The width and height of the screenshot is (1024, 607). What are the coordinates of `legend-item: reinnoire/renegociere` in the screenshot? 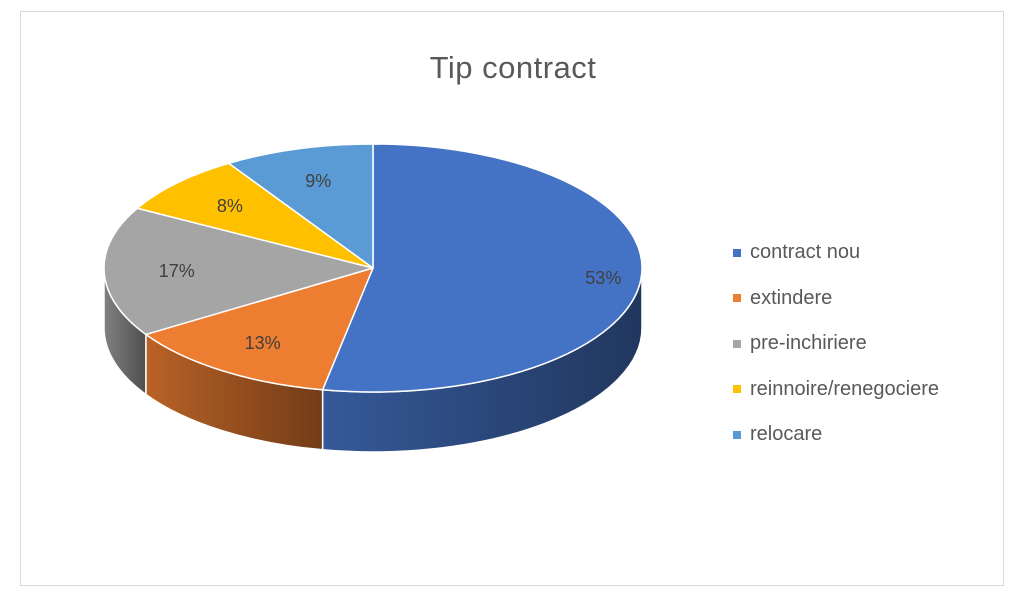 It's located at (836, 390).